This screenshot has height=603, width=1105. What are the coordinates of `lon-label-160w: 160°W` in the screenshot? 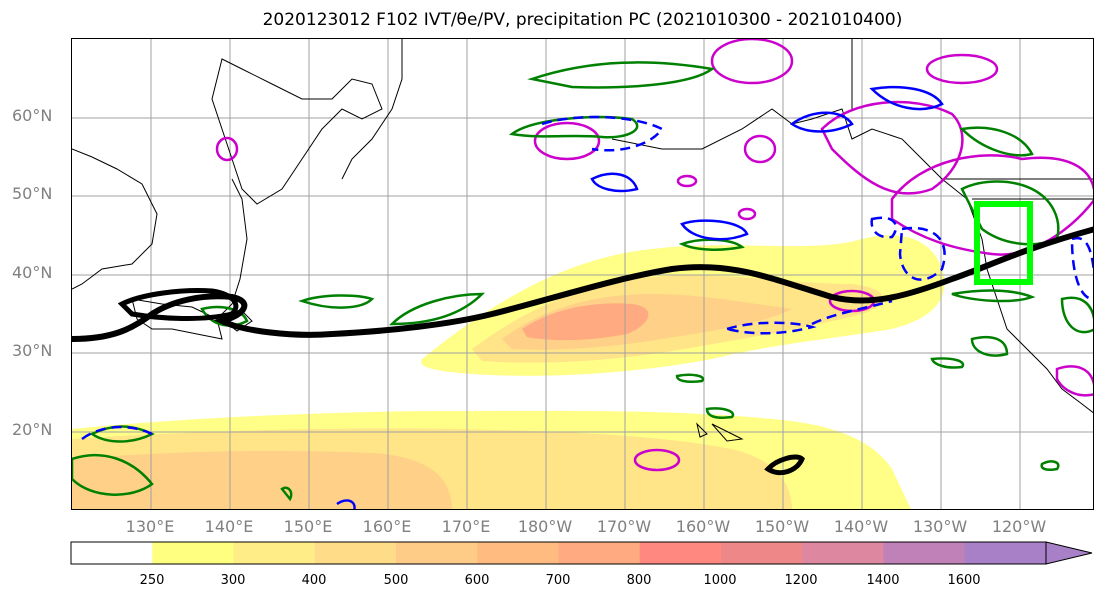 It's located at (703, 526).